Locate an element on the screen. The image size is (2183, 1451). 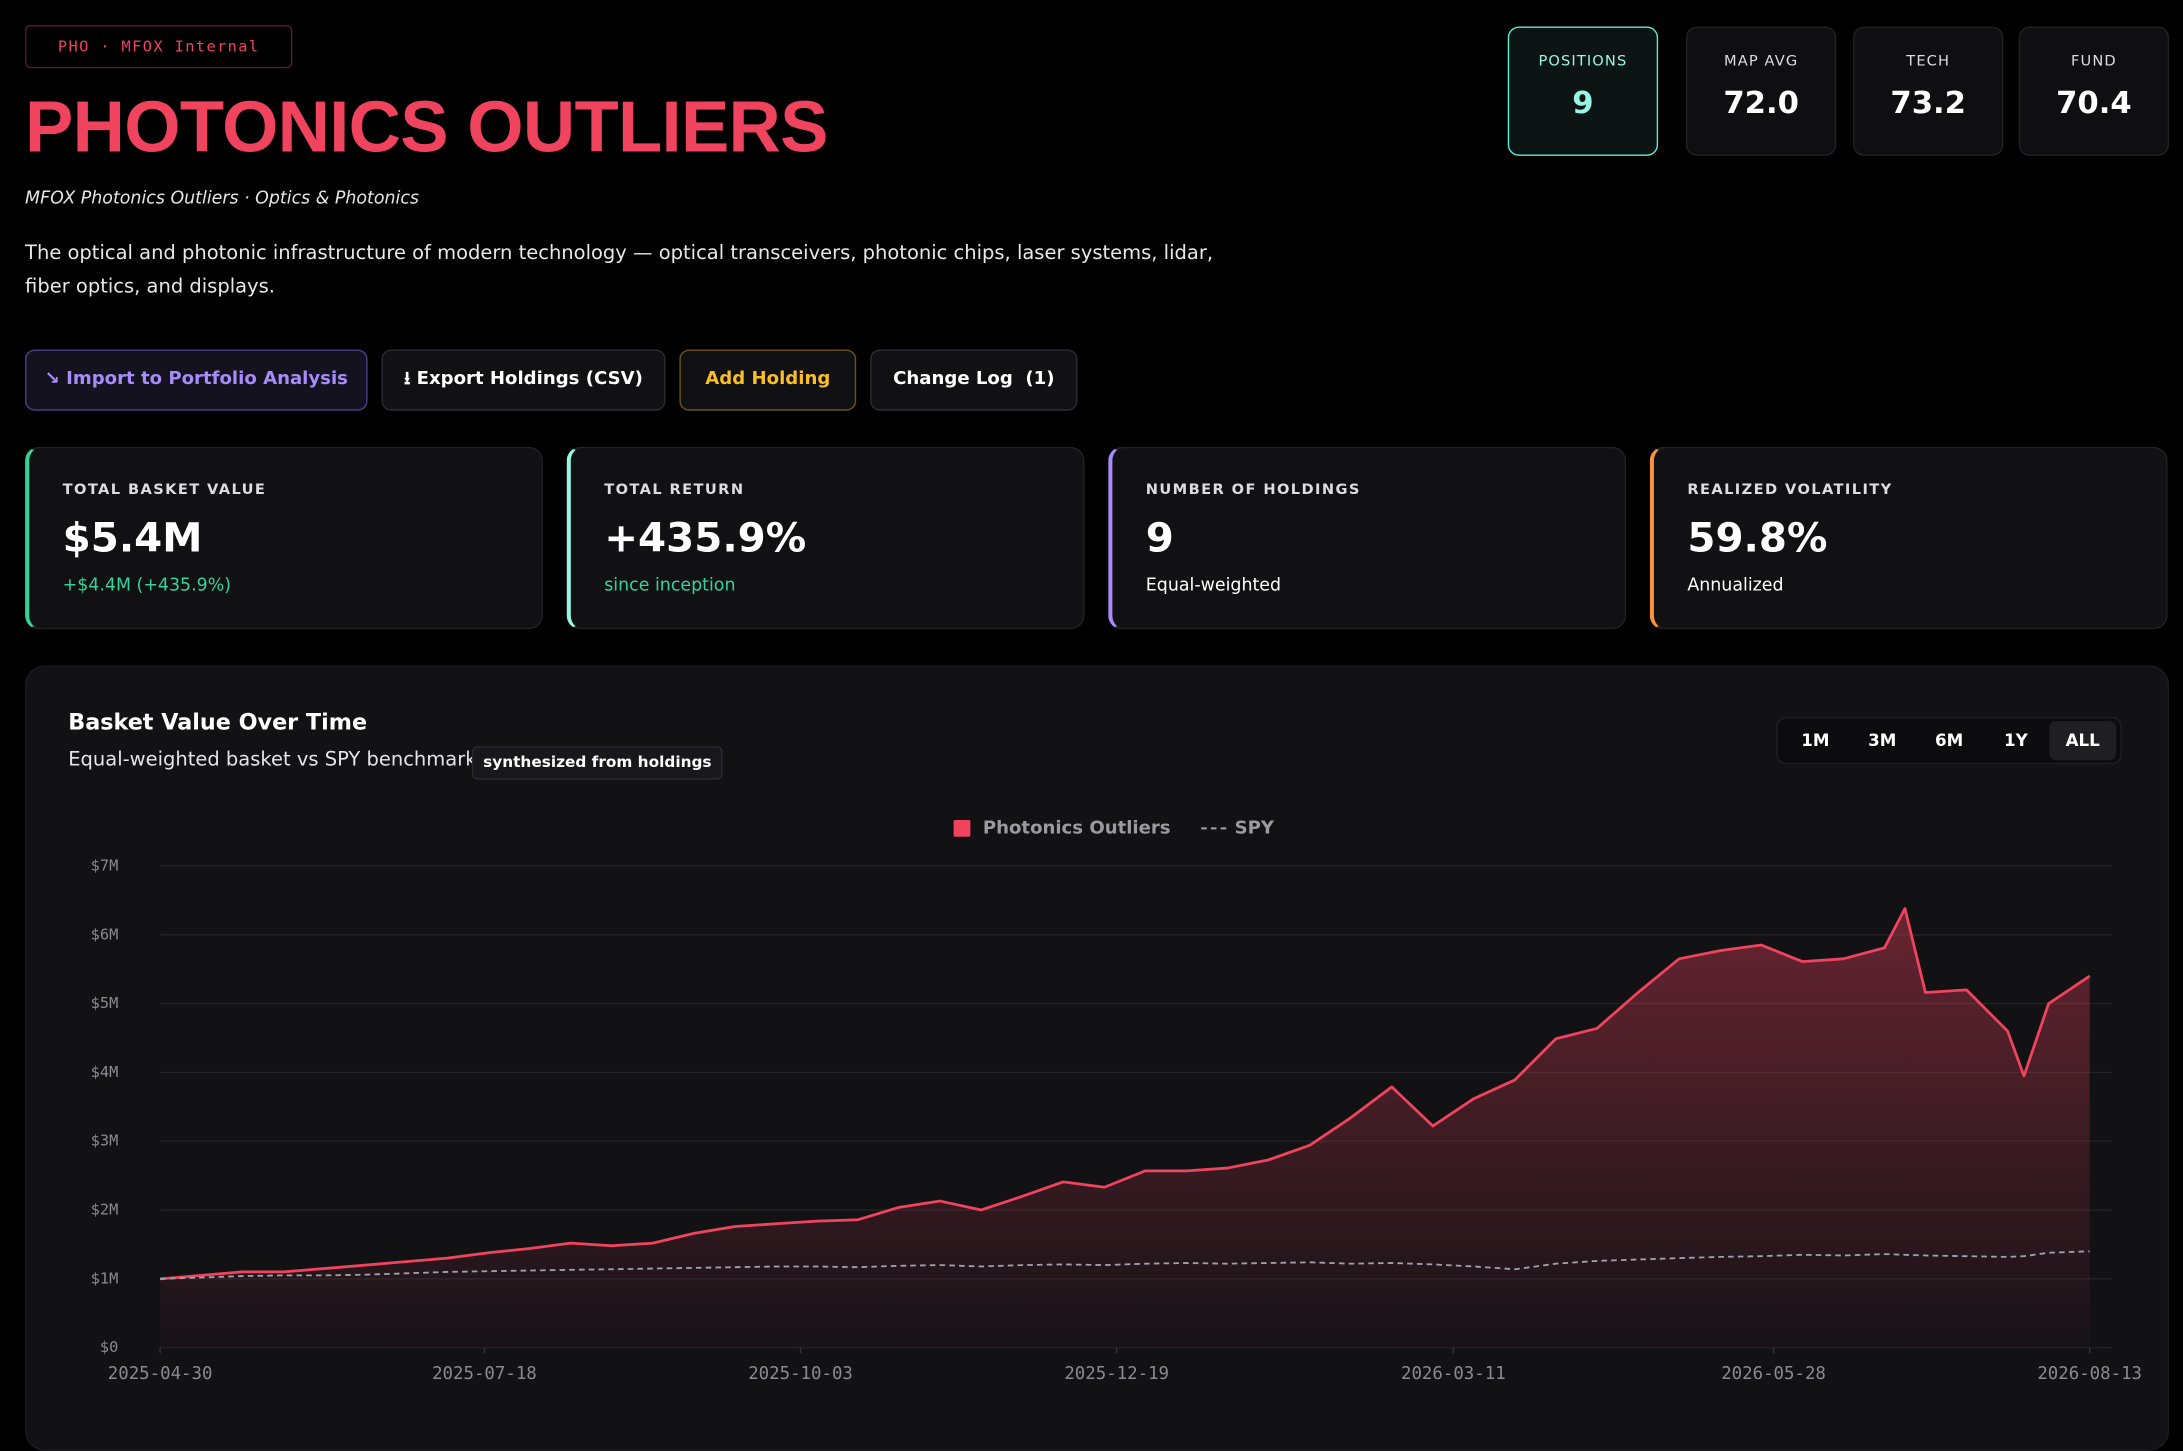
series-line is located at coordinates (1125, 1265).